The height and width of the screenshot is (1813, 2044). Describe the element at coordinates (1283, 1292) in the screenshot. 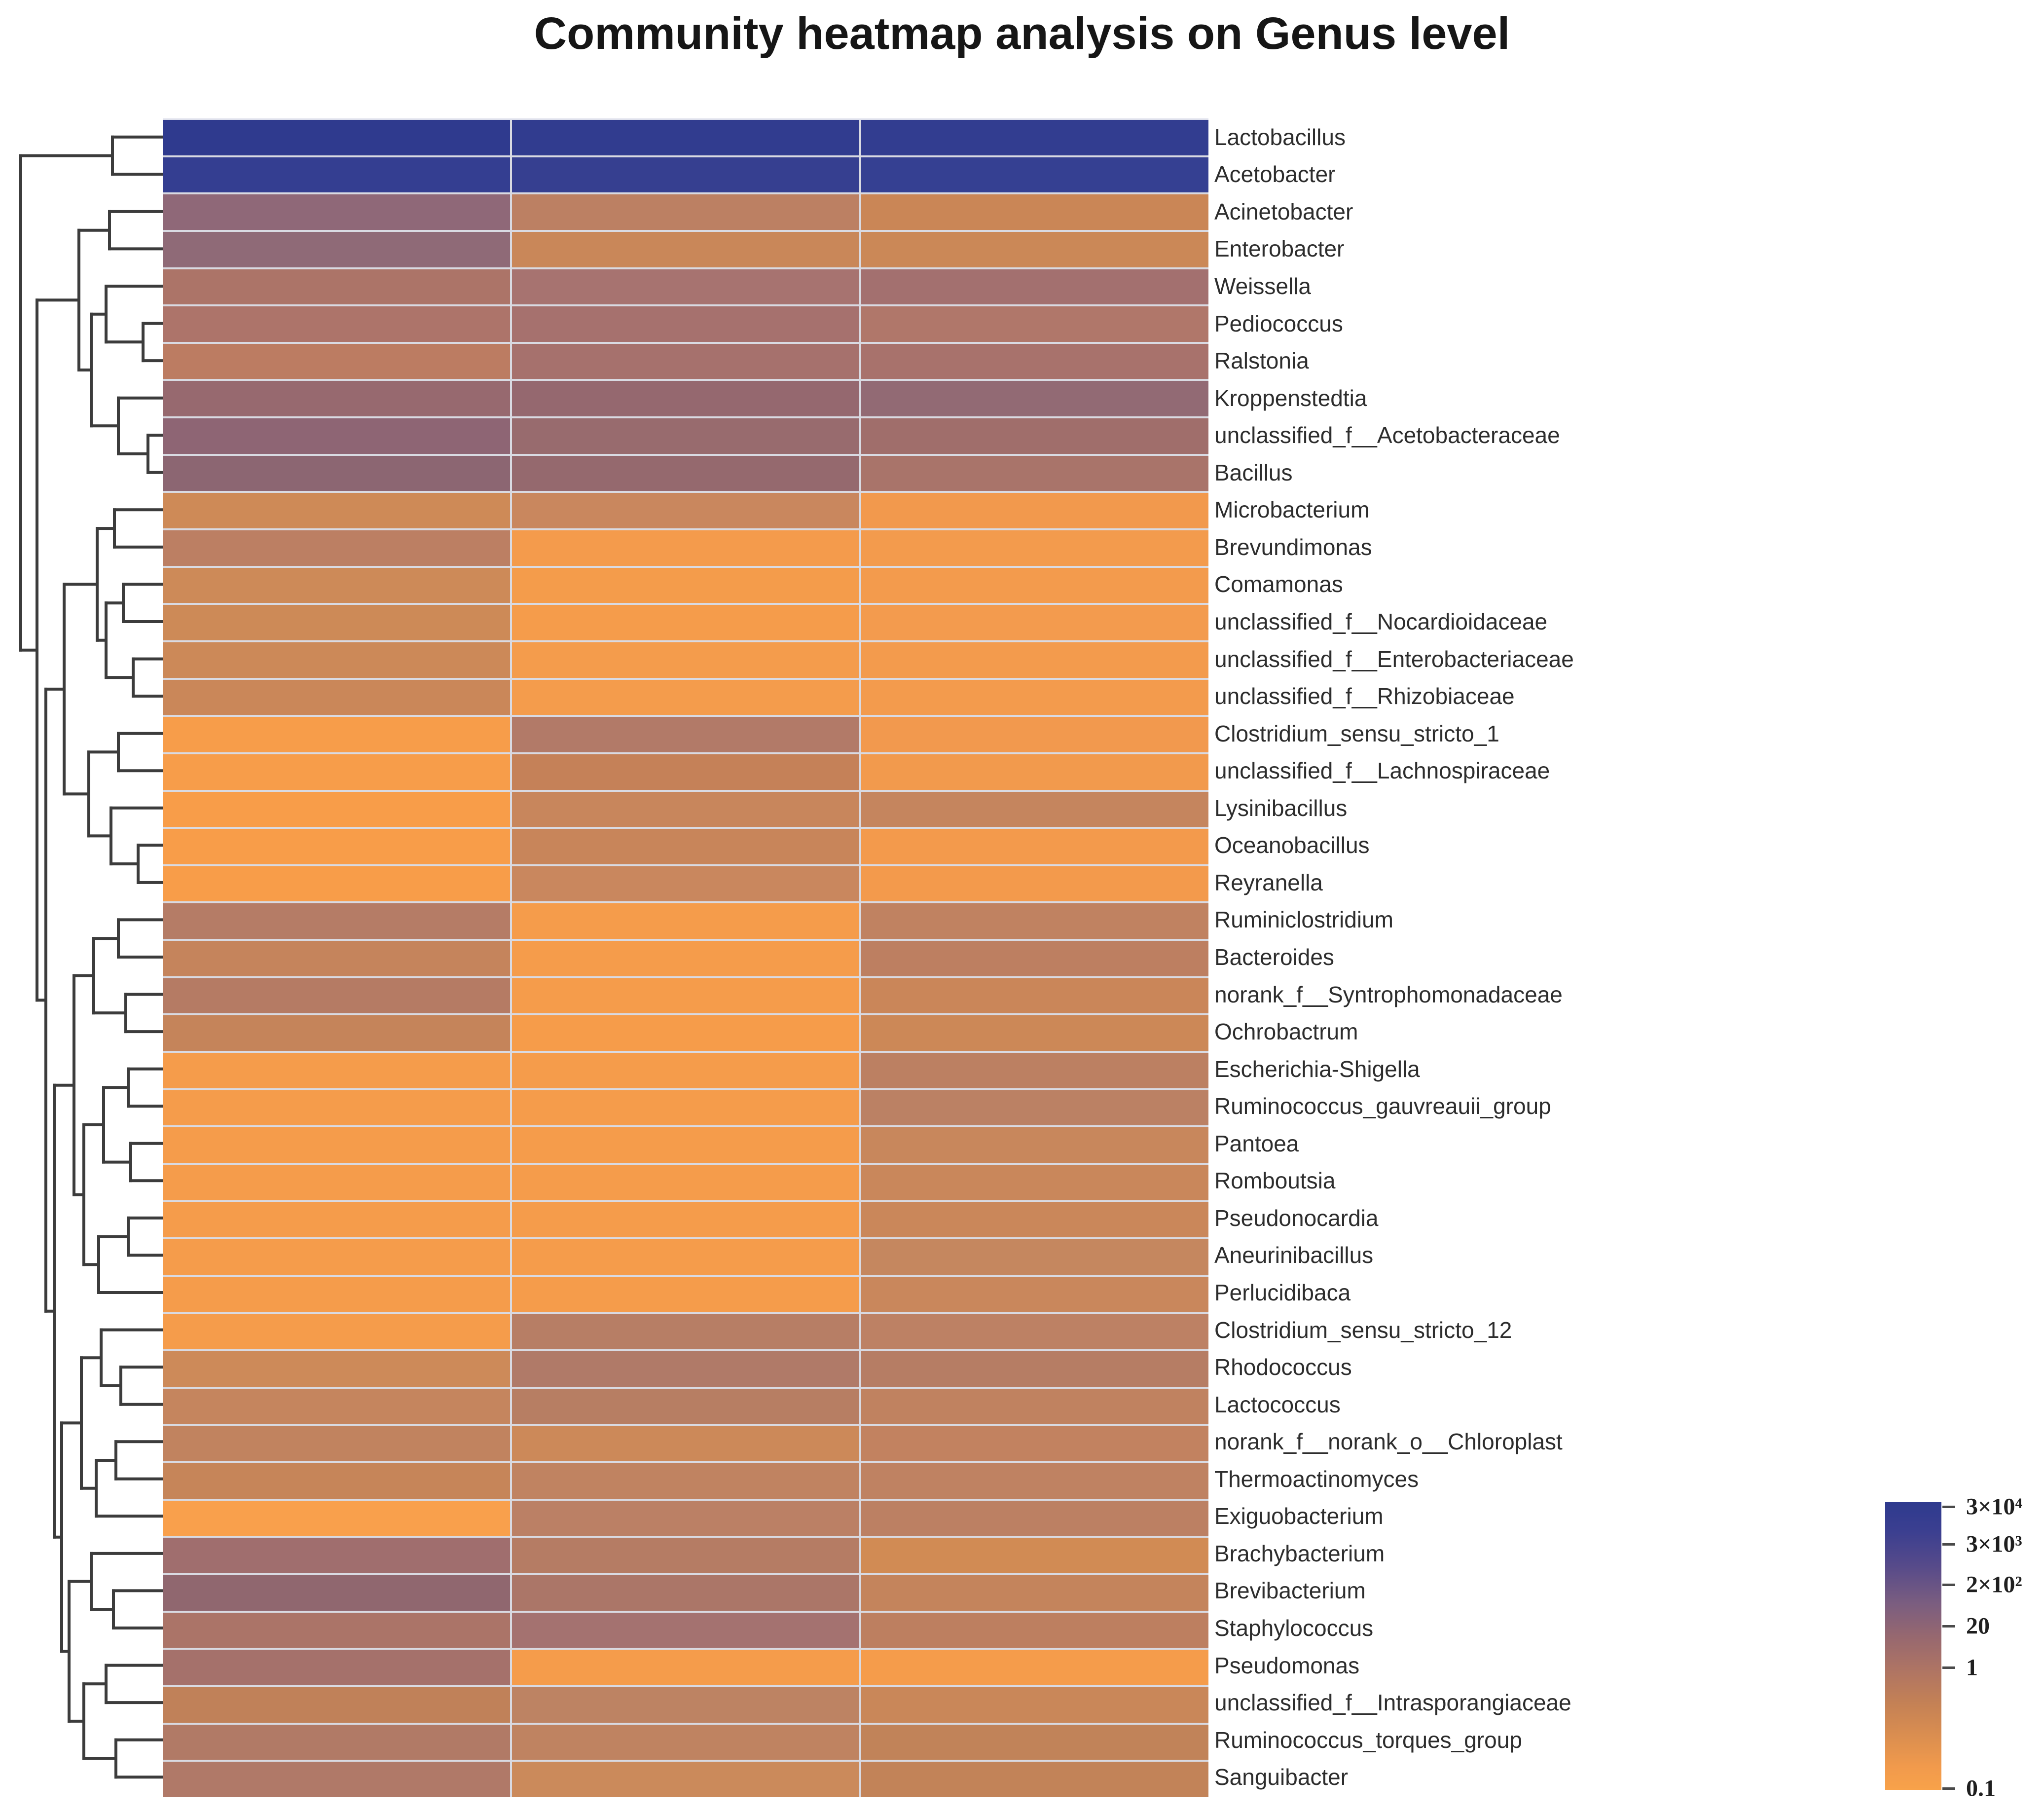

I see `row-label: Perlucidibaca` at that location.